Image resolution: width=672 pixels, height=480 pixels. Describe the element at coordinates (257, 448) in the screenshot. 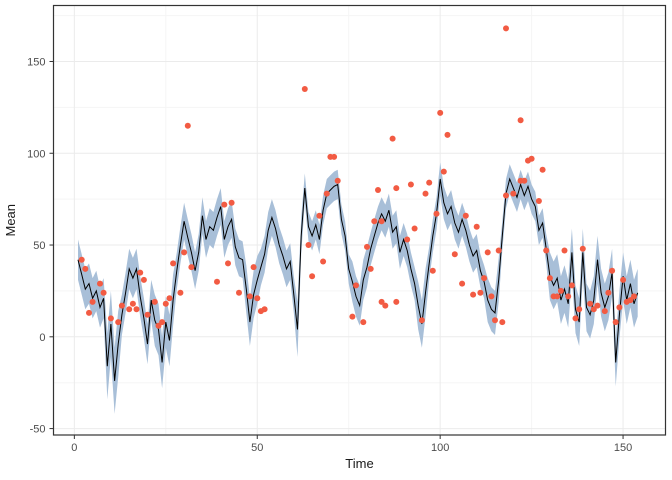

I see `x-tick-label: 50` at that location.